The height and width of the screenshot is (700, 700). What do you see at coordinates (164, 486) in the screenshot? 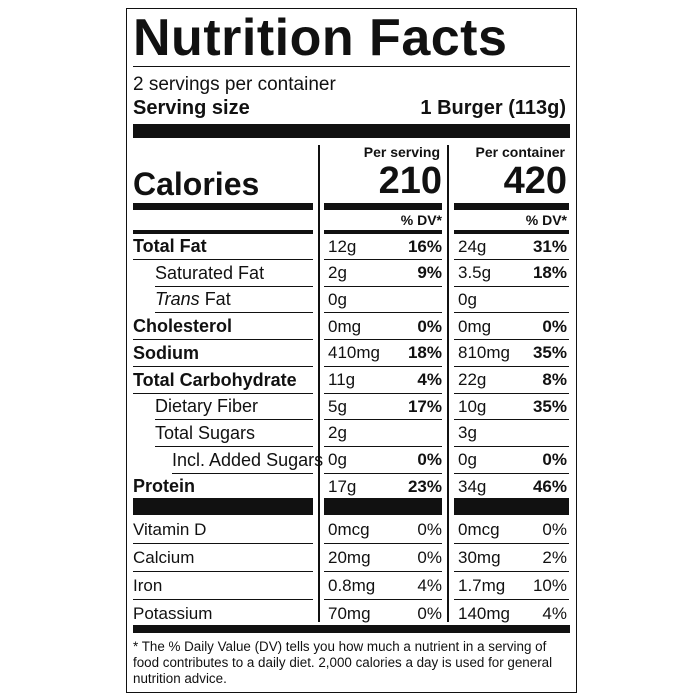
I see `nutrient-name: Protein` at bounding box center [164, 486].